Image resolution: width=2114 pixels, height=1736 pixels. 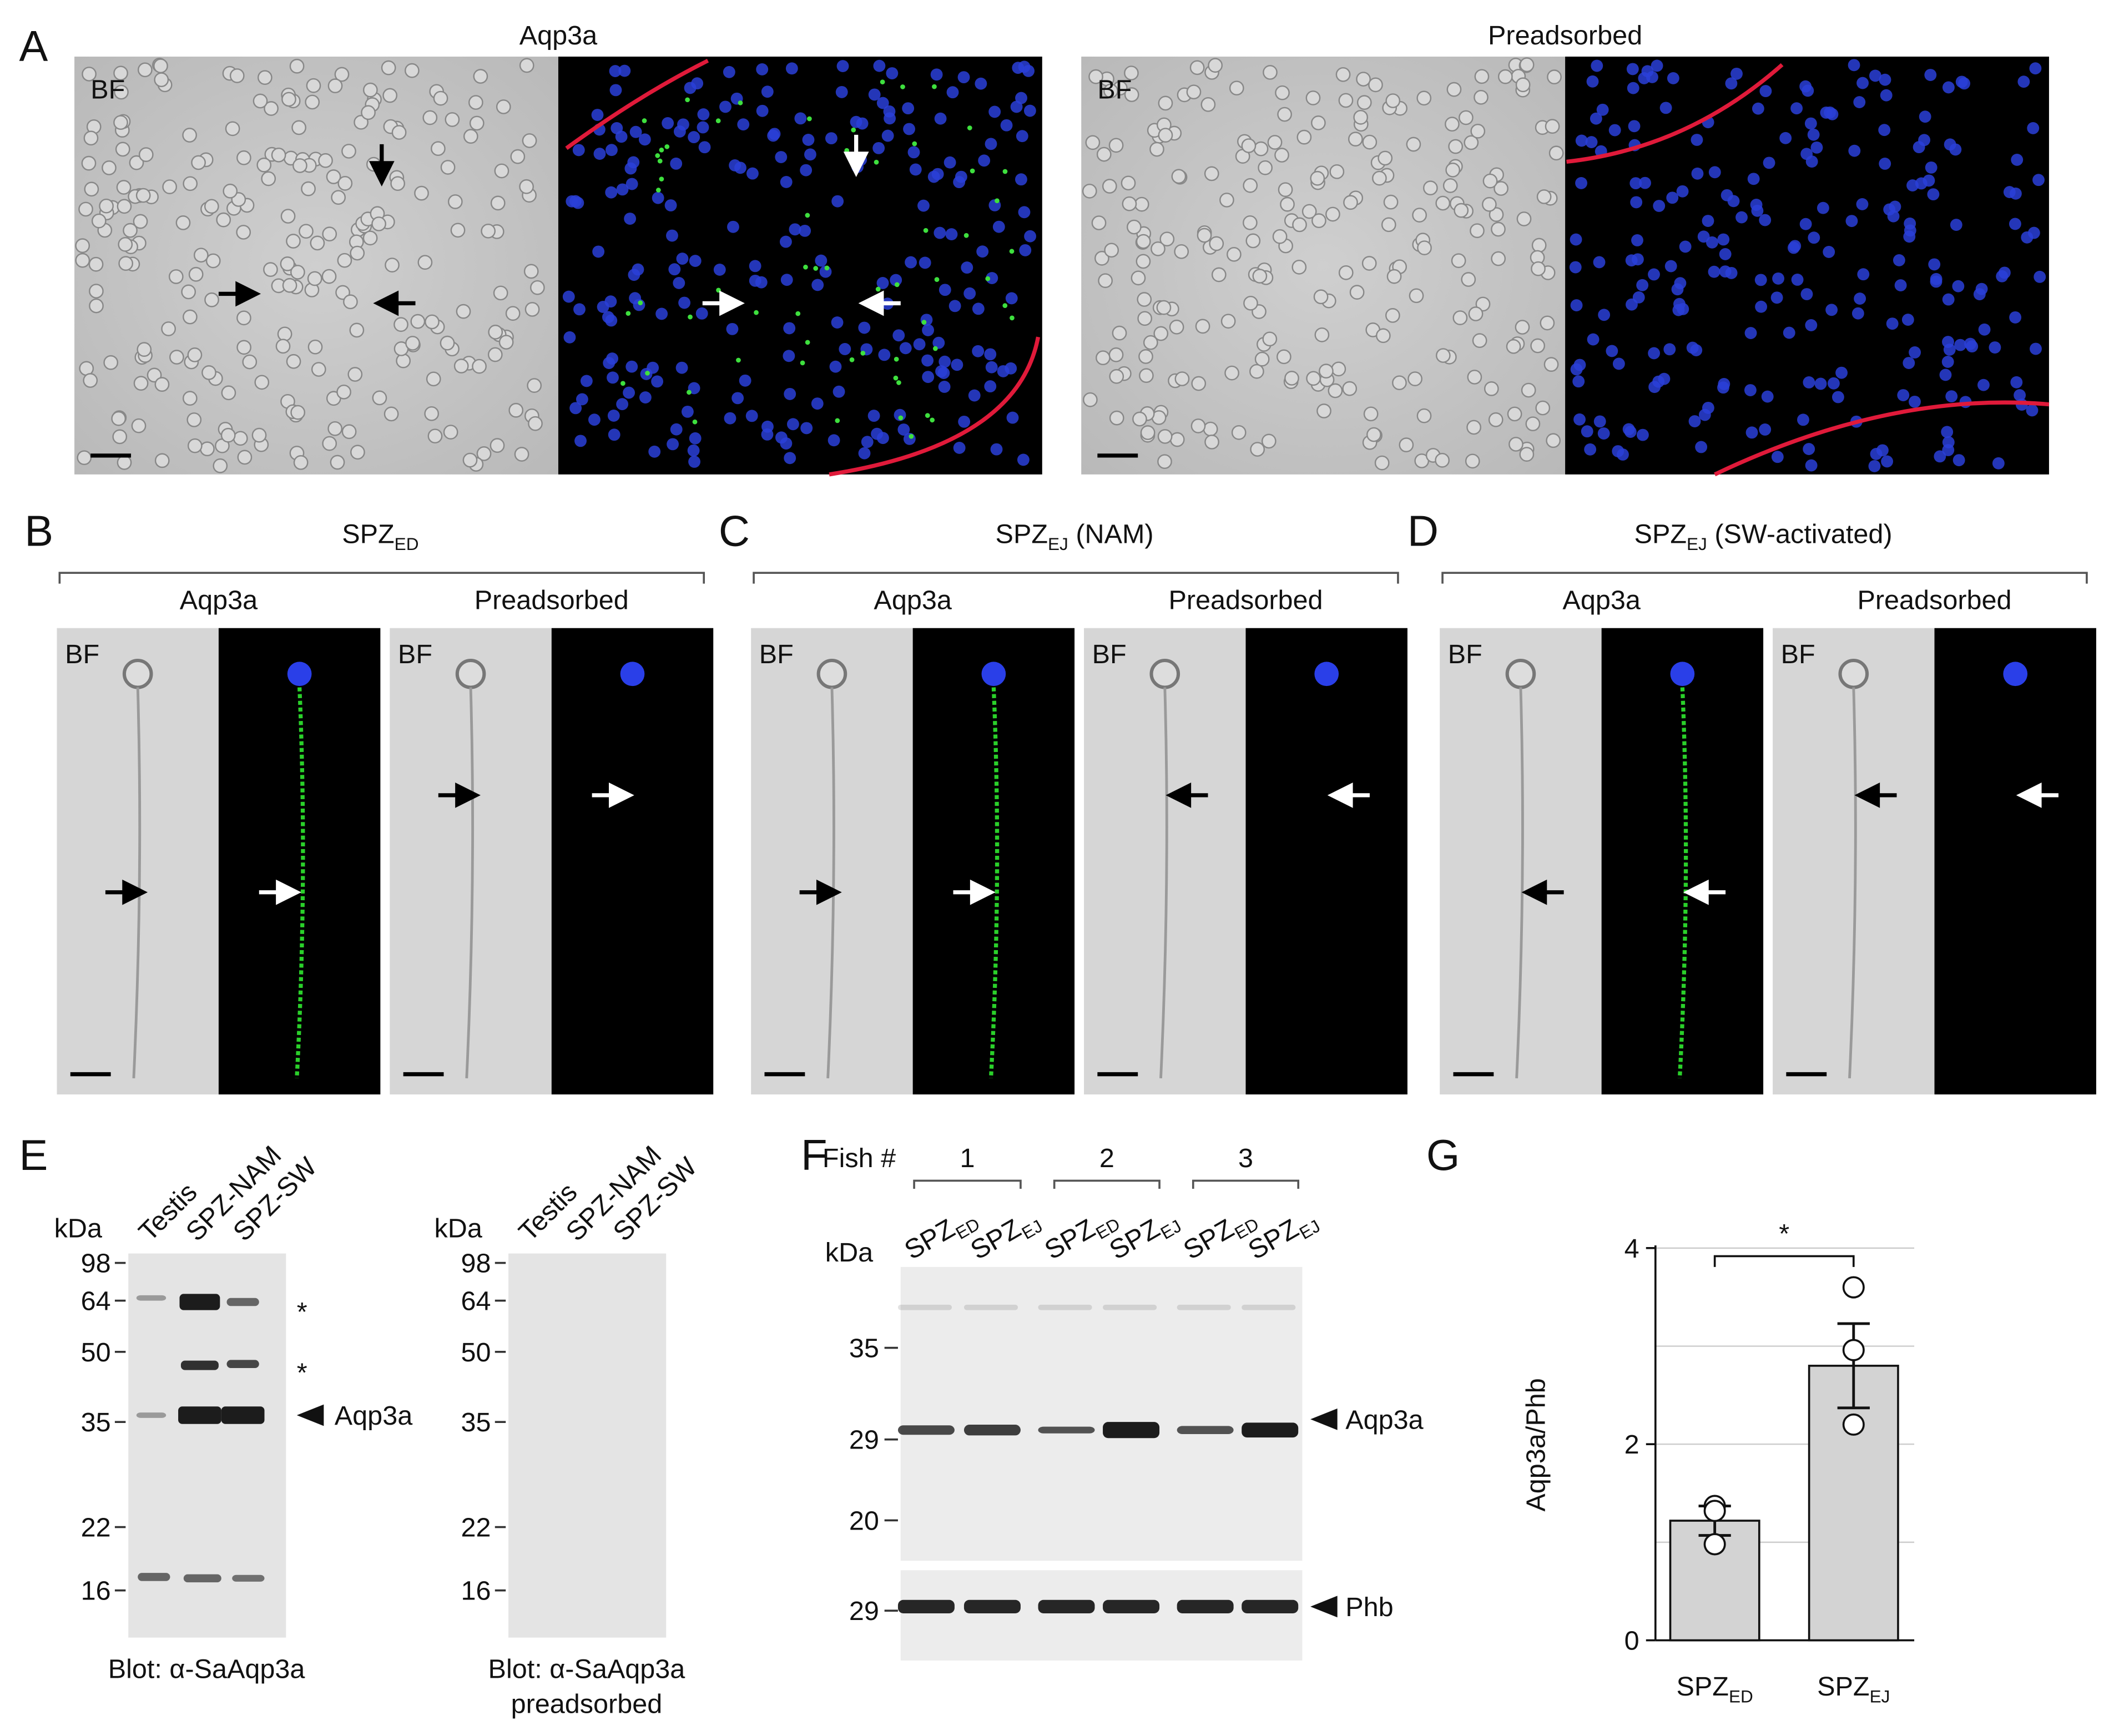 What do you see at coordinates (864, 1521) in the screenshot?
I see `marker-label: 20` at bounding box center [864, 1521].